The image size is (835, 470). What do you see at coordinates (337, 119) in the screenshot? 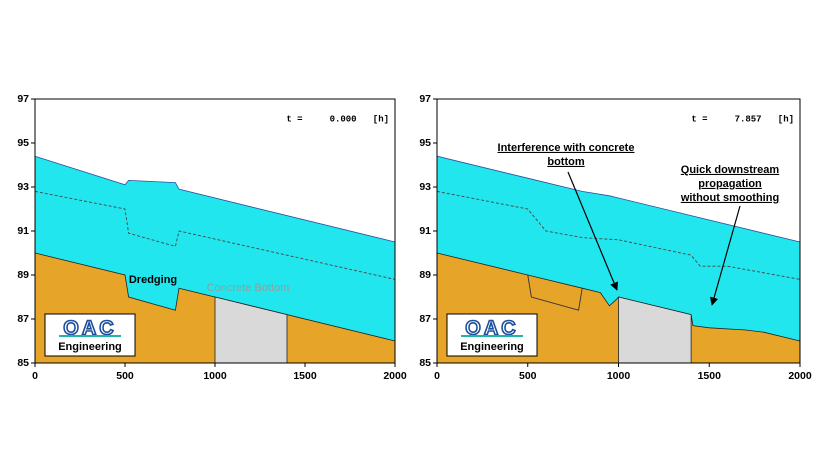
I see `time-label: t = 0.000 [h]` at bounding box center [337, 119].